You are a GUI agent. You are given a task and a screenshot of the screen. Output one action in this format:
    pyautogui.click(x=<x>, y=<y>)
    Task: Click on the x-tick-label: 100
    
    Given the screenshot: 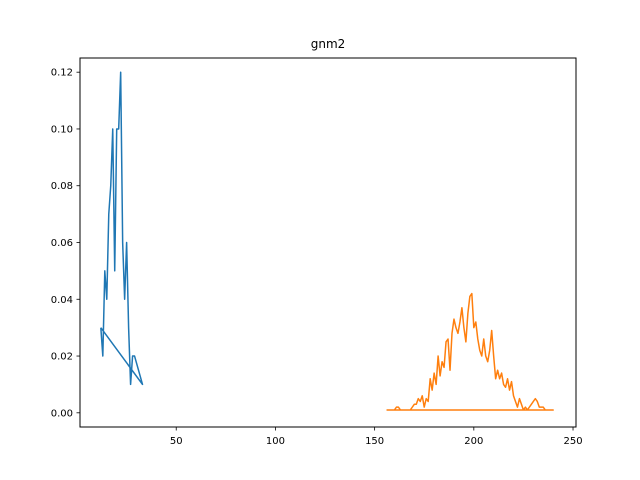 What is the action you would take?
    pyautogui.click(x=275, y=441)
    